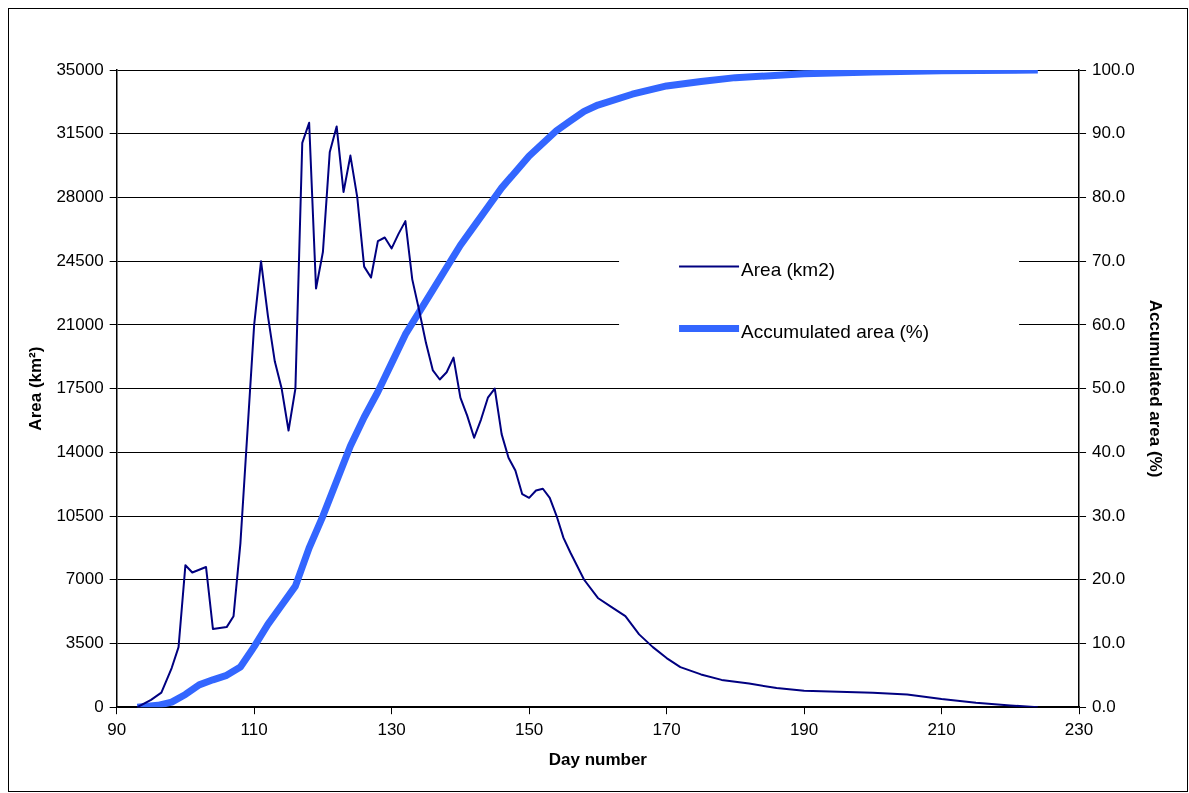 The width and height of the screenshot is (1189, 793). Describe the element at coordinates (391, 730) in the screenshot. I see `x-tick-label: 130` at that location.